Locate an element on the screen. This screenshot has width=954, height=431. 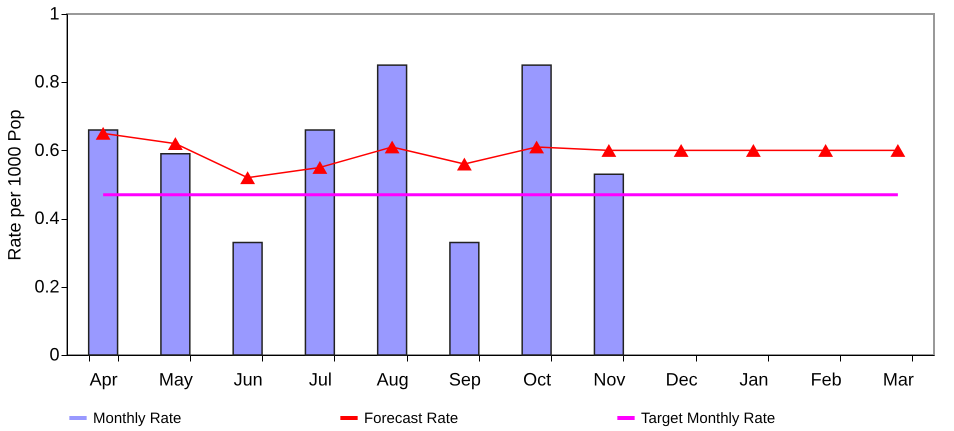
x-tick-label: Jun is located at coordinates (248, 380).